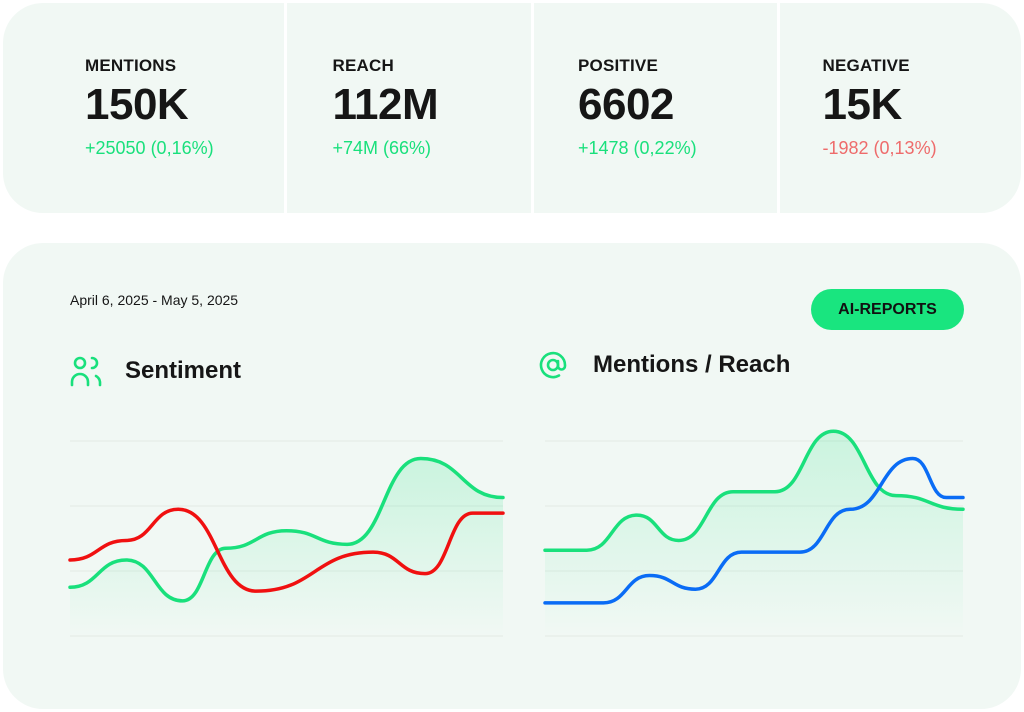  What do you see at coordinates (382, 148) in the screenshot?
I see `stat-change: +74M (66%)` at bounding box center [382, 148].